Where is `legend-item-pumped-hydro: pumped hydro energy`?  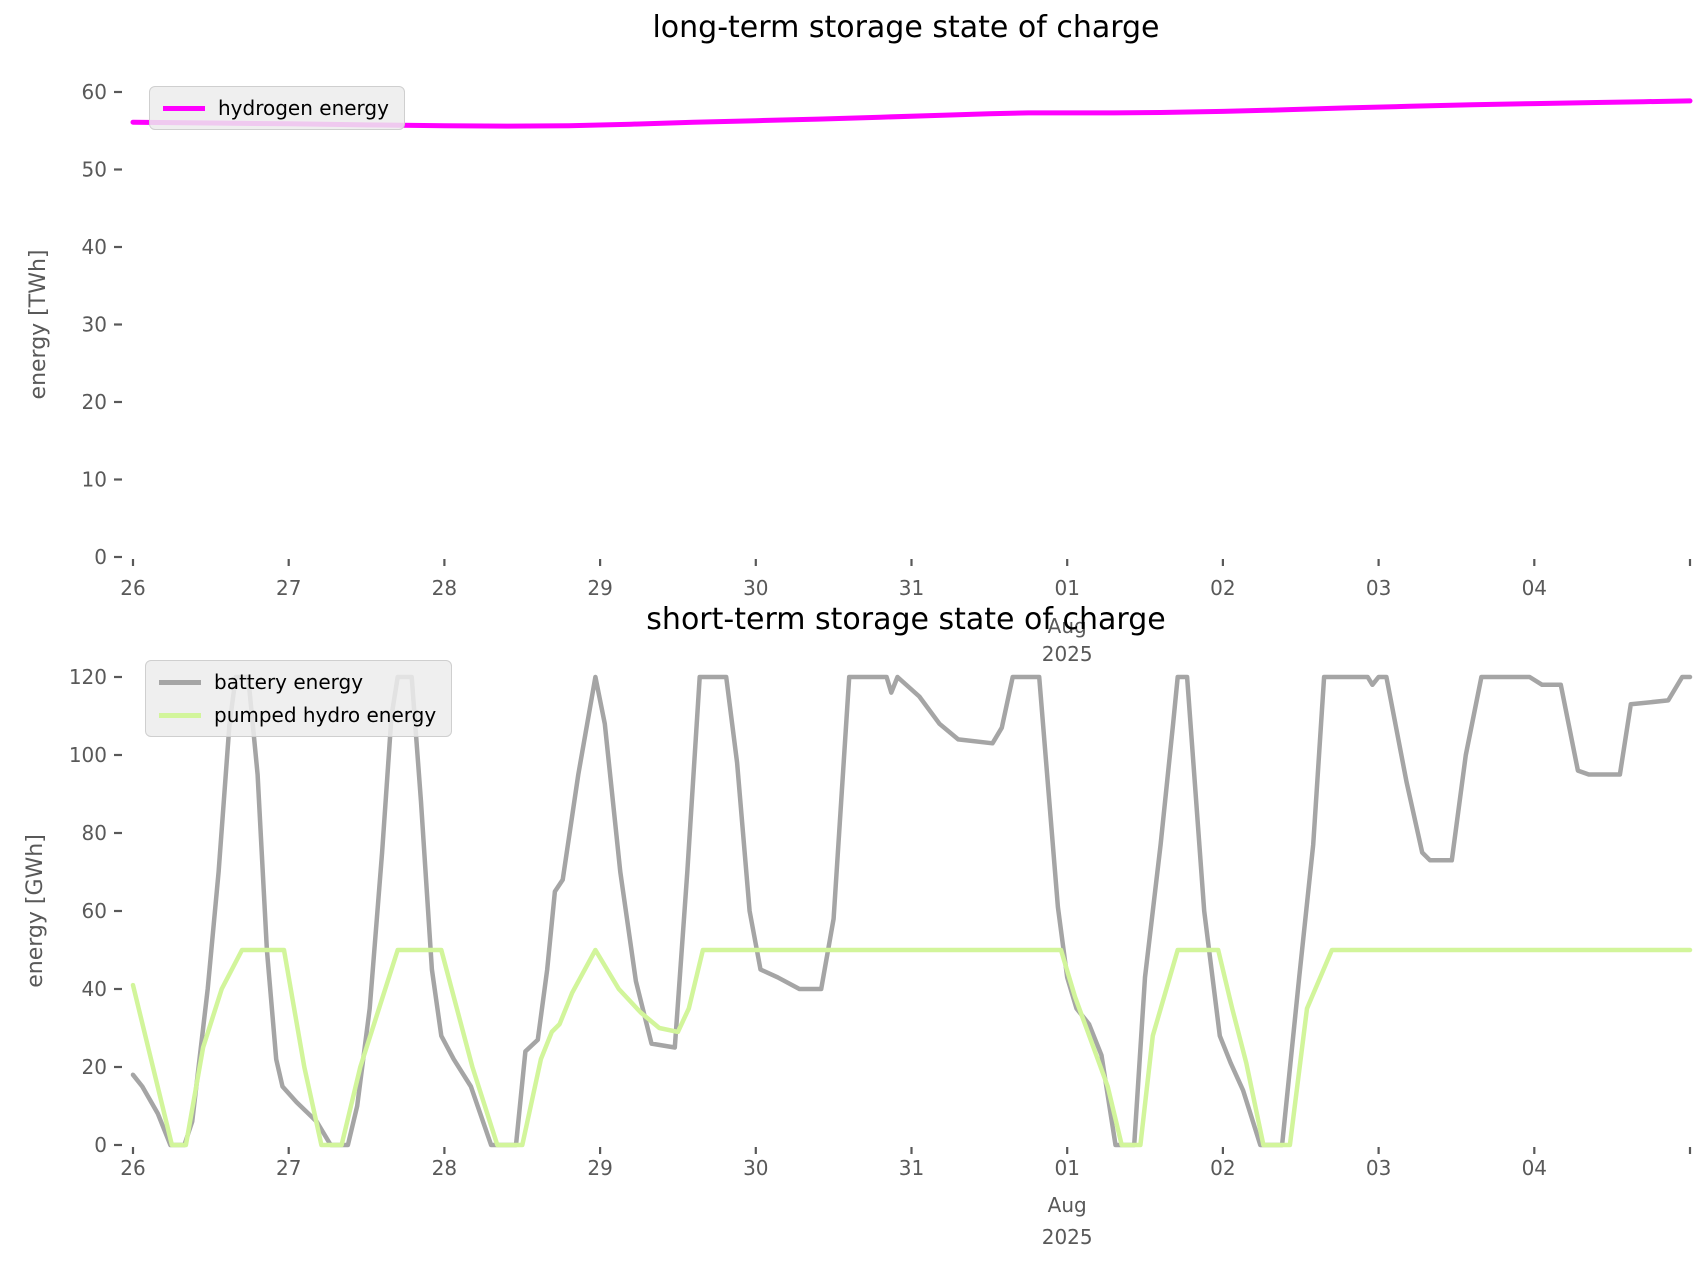 legend-item-pumped-hydro: pumped hydro energy is located at coordinates (297, 715).